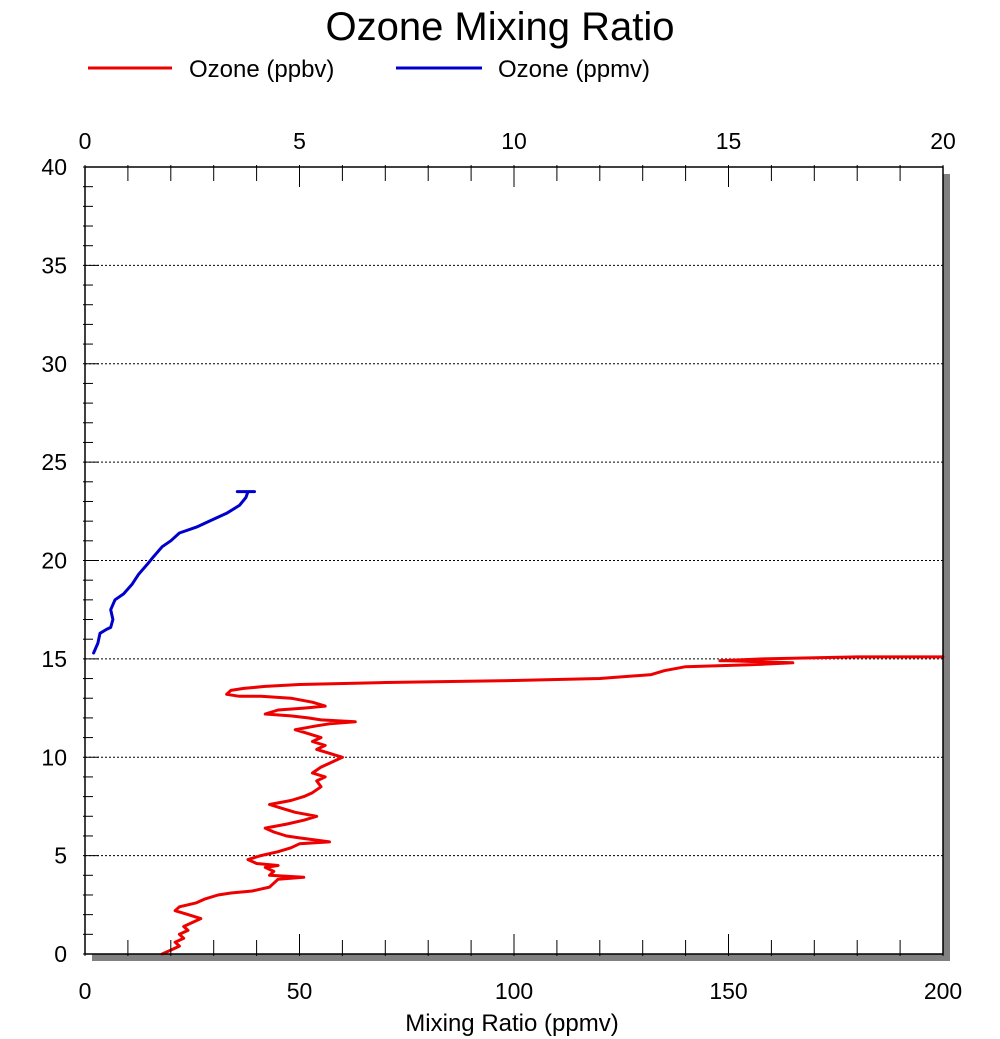  Describe the element at coordinates (54, 364) in the screenshot. I see `y-tick-label: 30` at that location.